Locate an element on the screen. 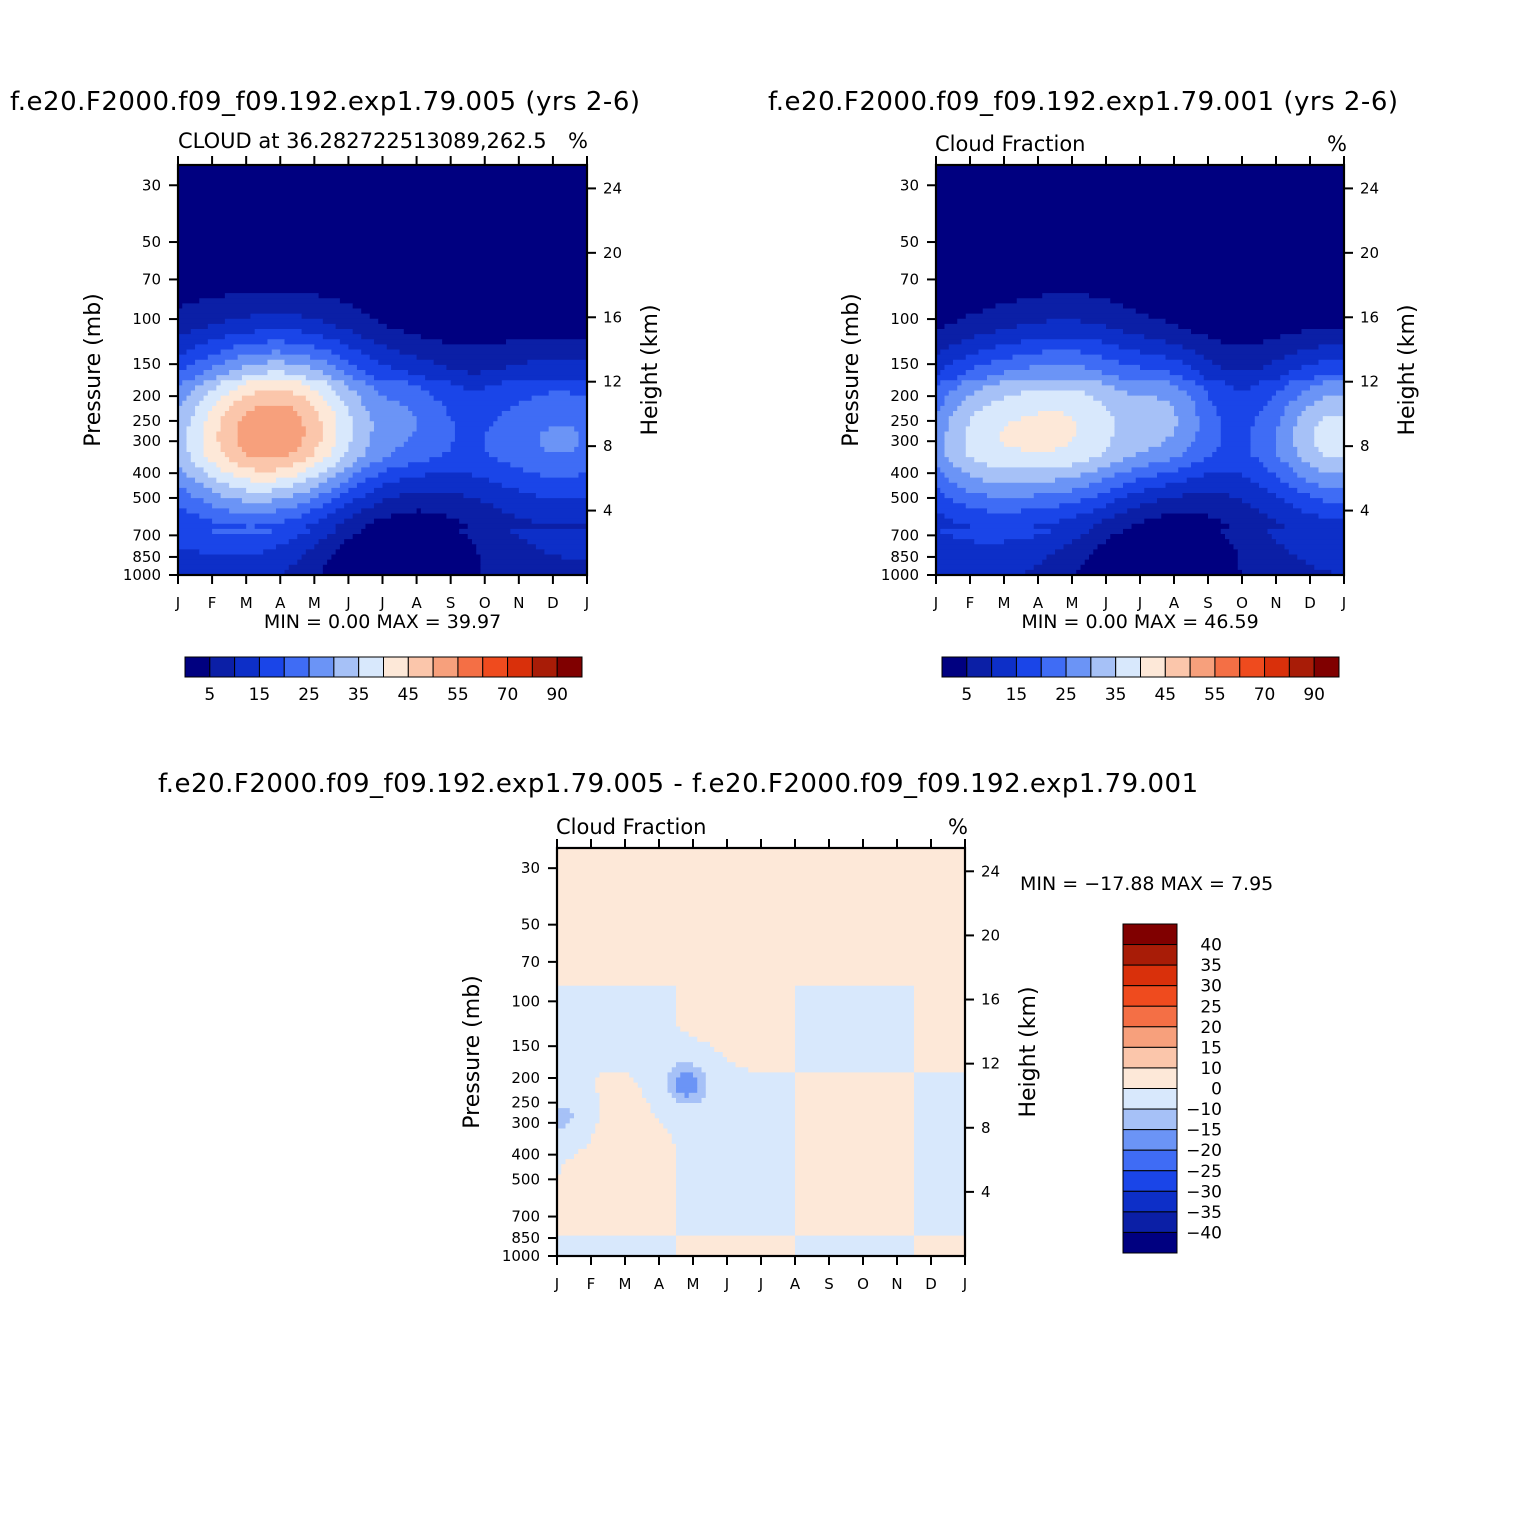 The height and width of the screenshot is (1524, 1524). panel-1-contour-field is located at coordinates (383, 370).